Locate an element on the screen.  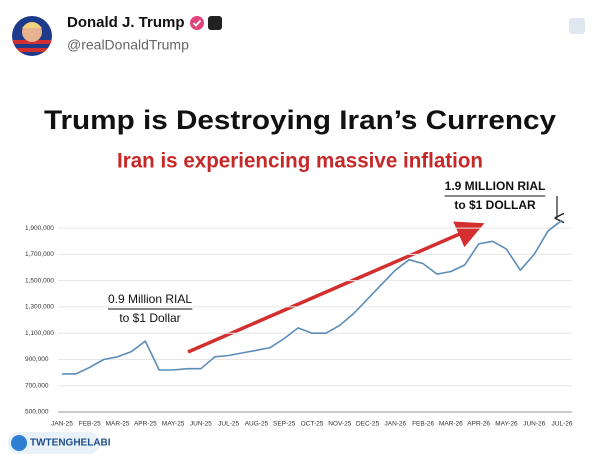
annotation: to $1 DOLLAR is located at coordinates (495, 205).